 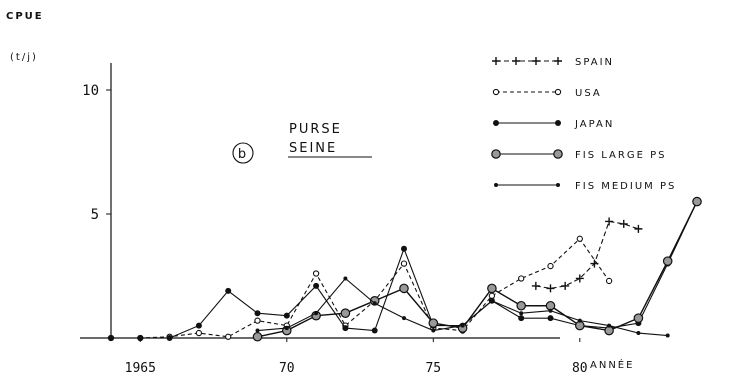 I want to click on legend-label: USA, so click(x=588, y=93).